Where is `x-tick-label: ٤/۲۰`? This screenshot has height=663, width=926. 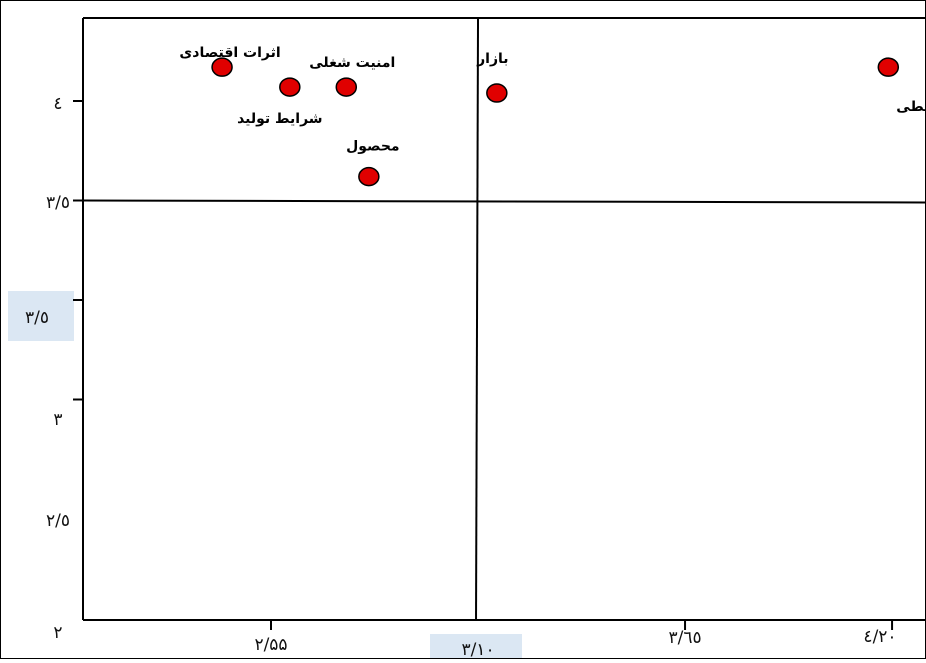
x-tick-label: ٤/۲۰ is located at coordinates (879, 637).